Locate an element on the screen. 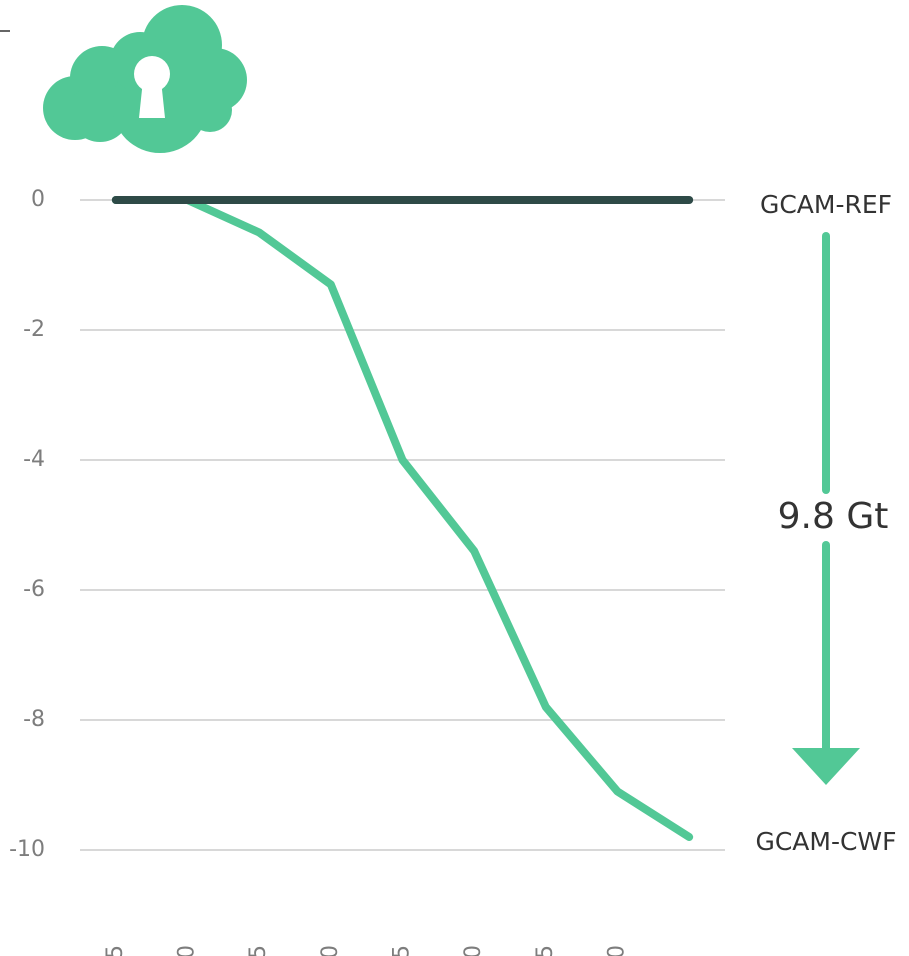 The image size is (909, 956). y-tick-label: -4 is located at coordinates (34, 459).